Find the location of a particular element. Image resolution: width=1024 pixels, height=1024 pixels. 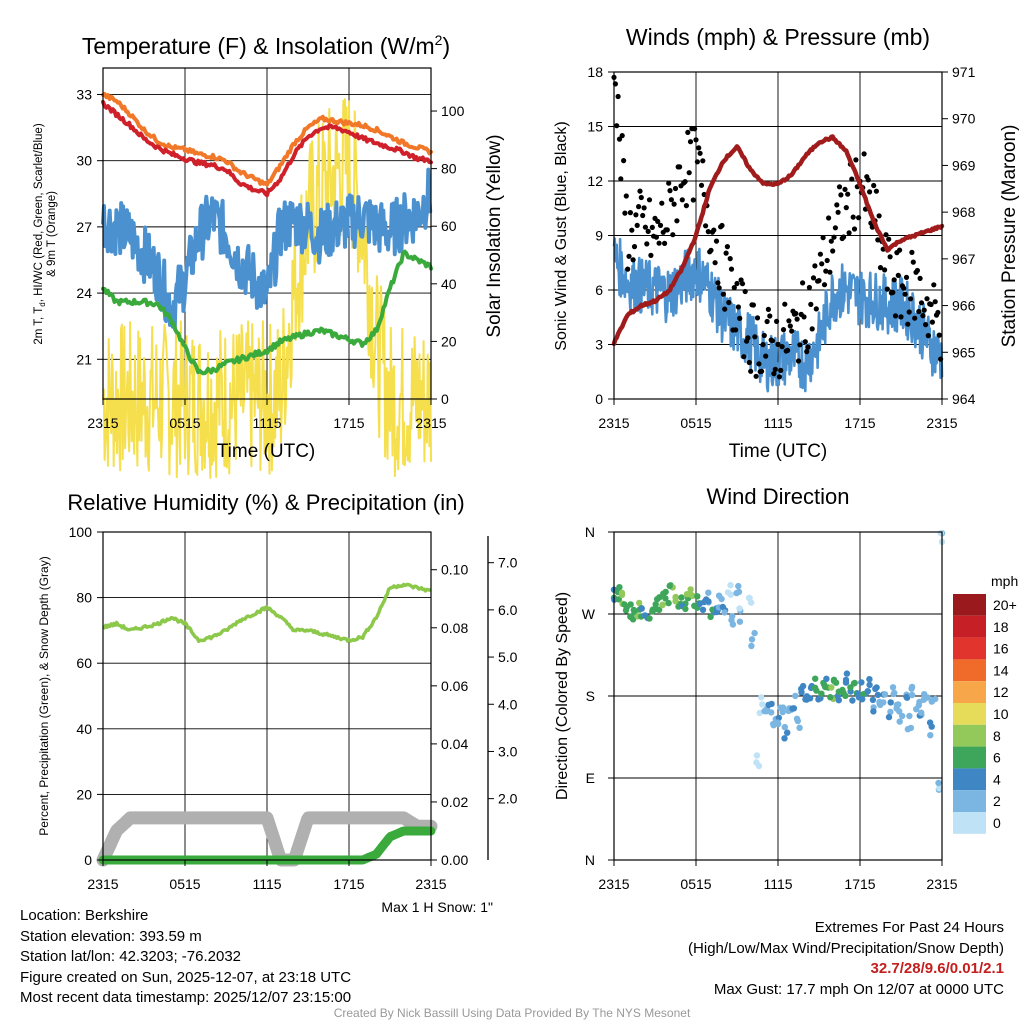

y2-tick-label: 965 is located at coordinates (964, 352).